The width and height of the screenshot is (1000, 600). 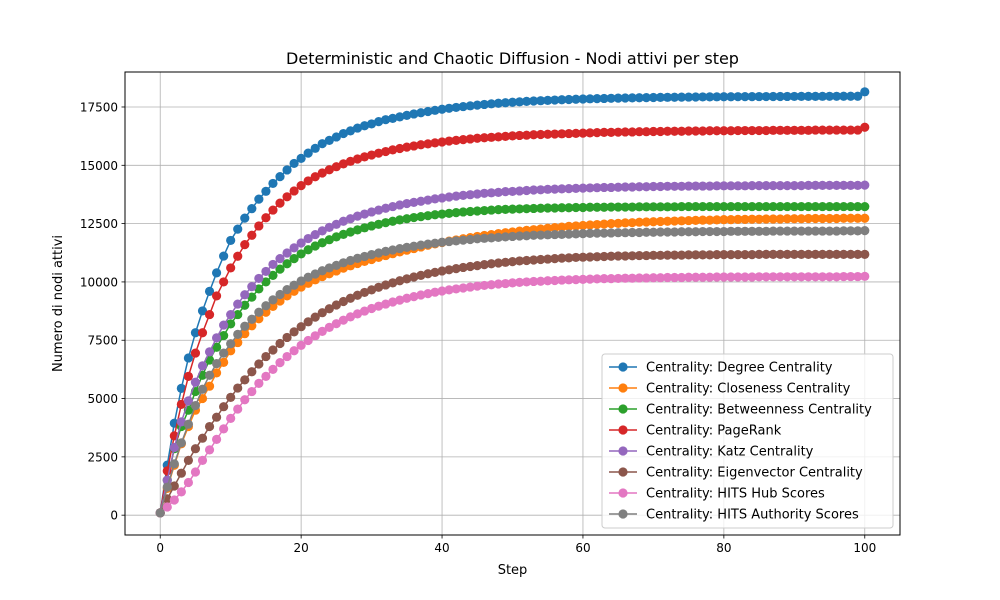 What do you see at coordinates (300, 548) in the screenshot?
I see `x-tick-label: 20` at bounding box center [300, 548].